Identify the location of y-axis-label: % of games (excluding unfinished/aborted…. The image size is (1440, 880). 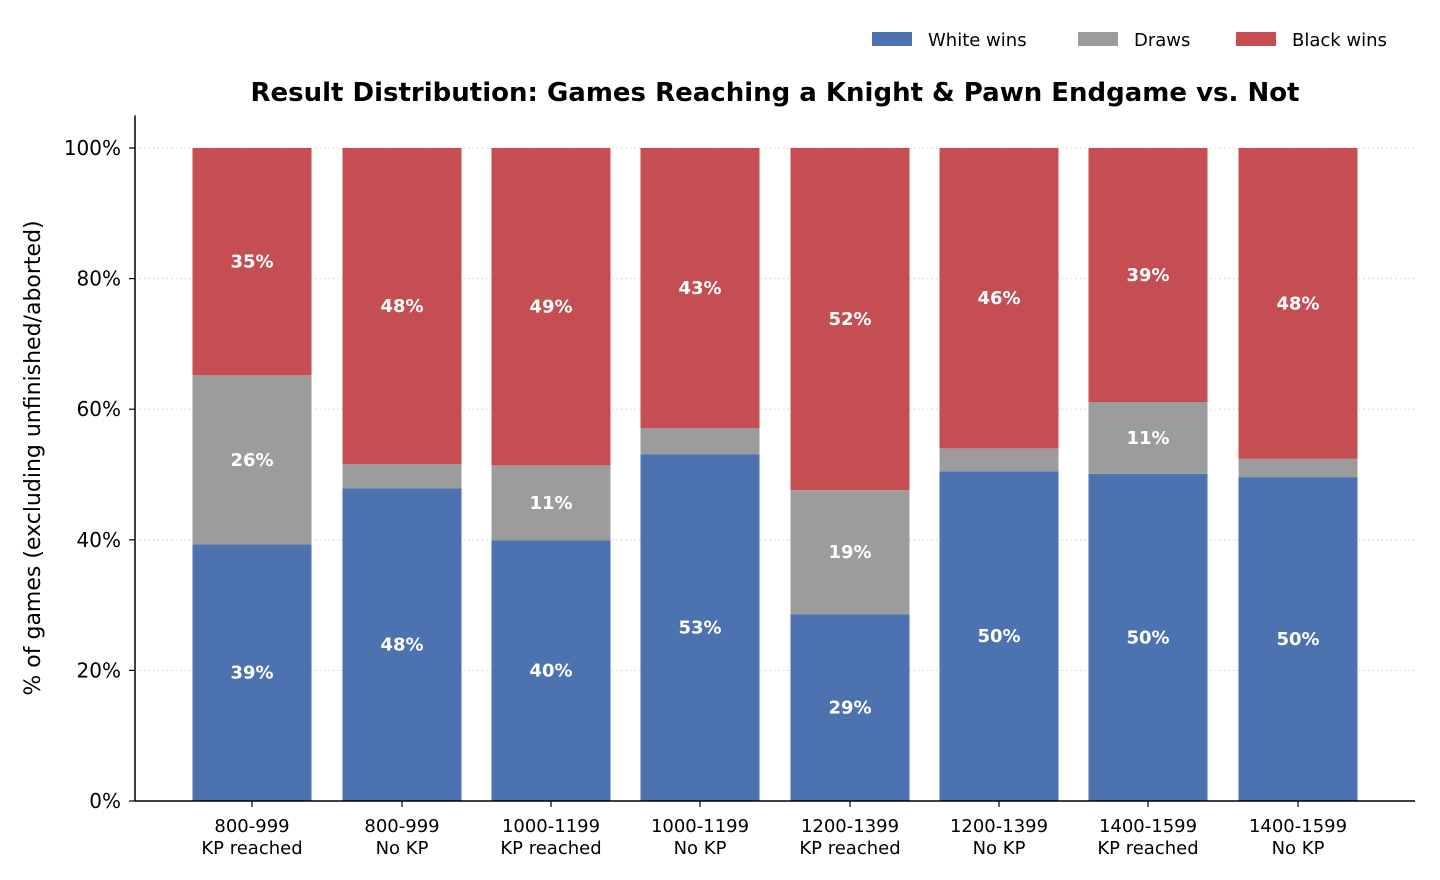
(33, 457).